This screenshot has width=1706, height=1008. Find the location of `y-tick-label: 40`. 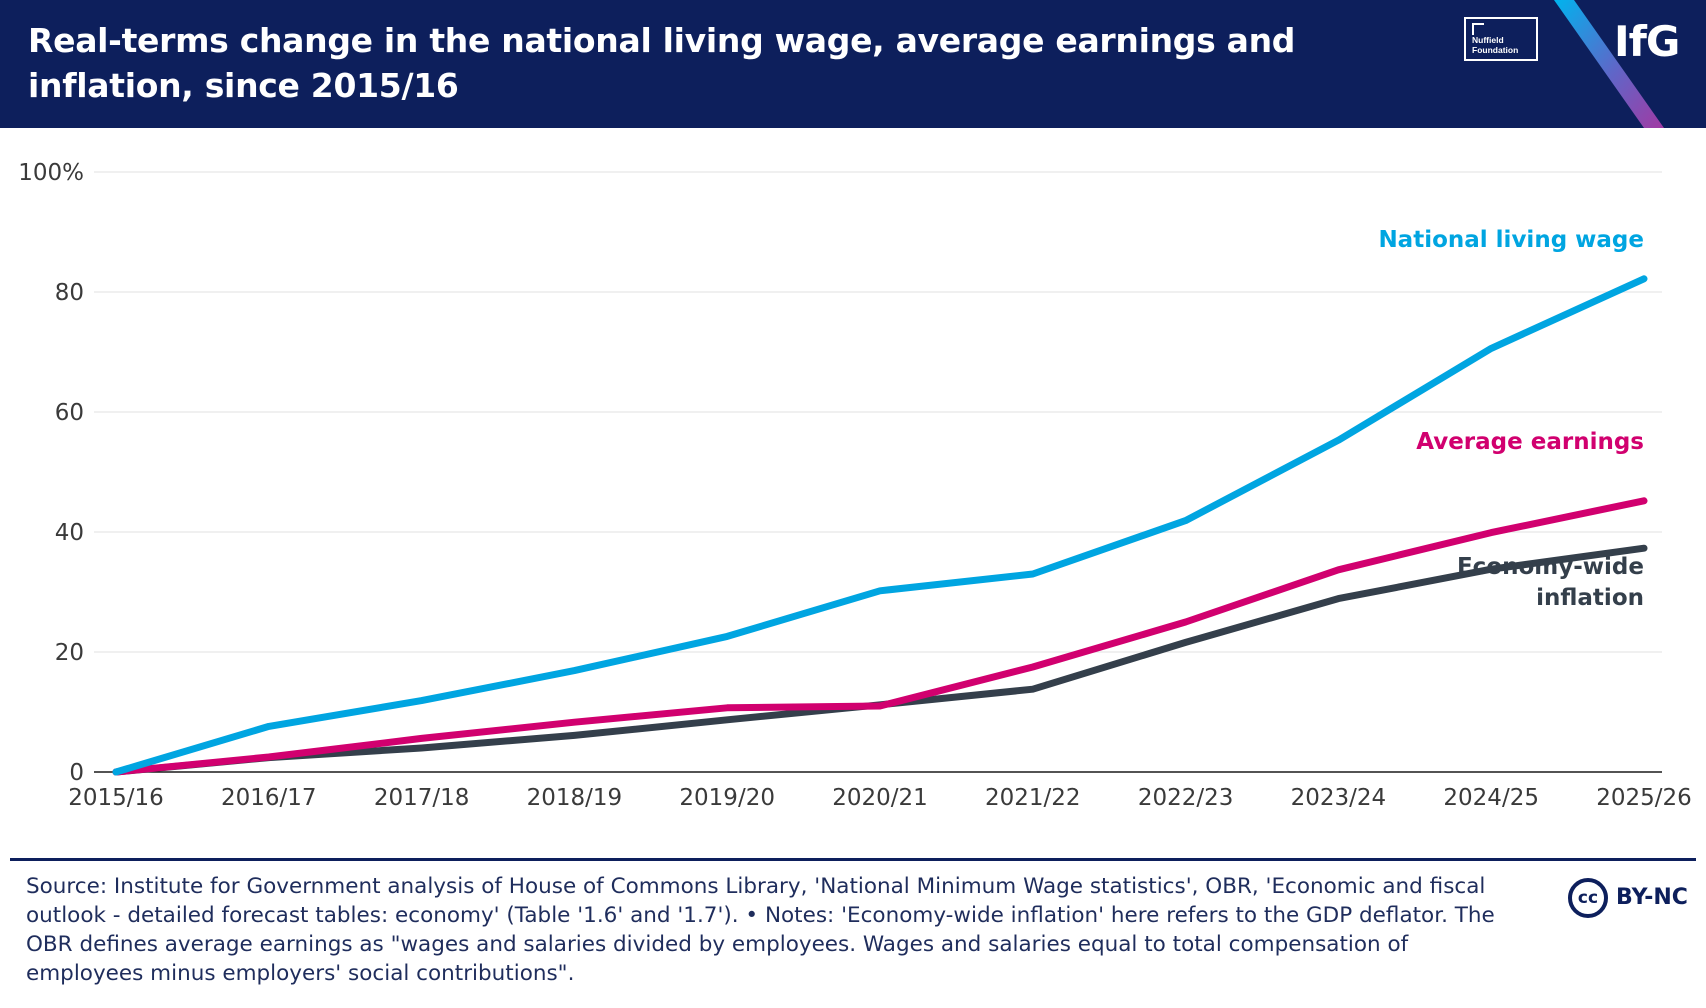

y-tick-label: 40 is located at coordinates (69, 533).